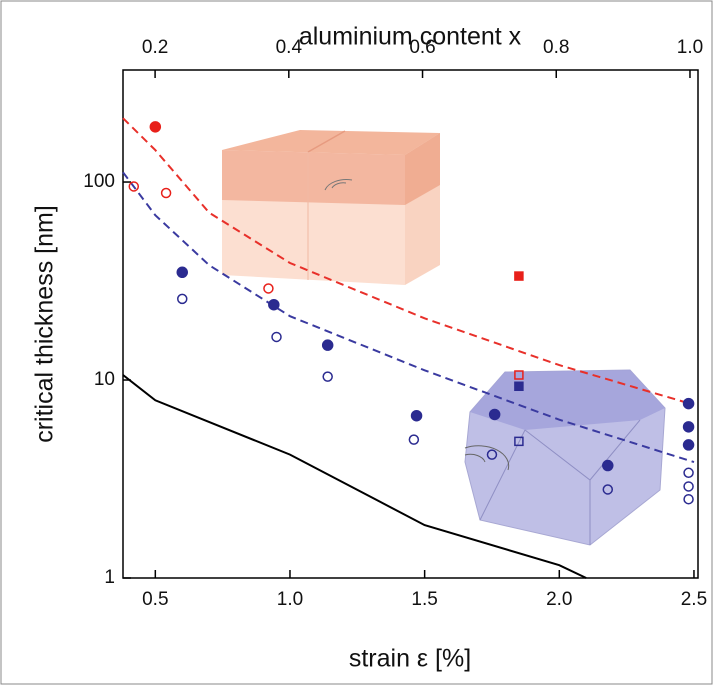 The height and width of the screenshot is (686, 715). What do you see at coordinates (45, 324) in the screenshot?
I see `y-axis-title: critical thickness [nm]` at bounding box center [45, 324].